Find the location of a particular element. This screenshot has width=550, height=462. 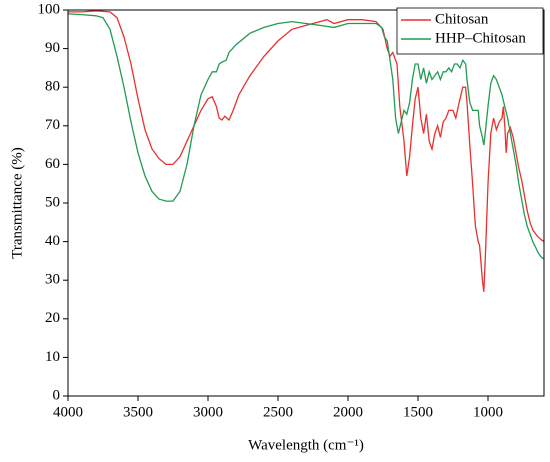

x-axis-label: Wavelength (cm⁻¹) is located at coordinates (306, 445).